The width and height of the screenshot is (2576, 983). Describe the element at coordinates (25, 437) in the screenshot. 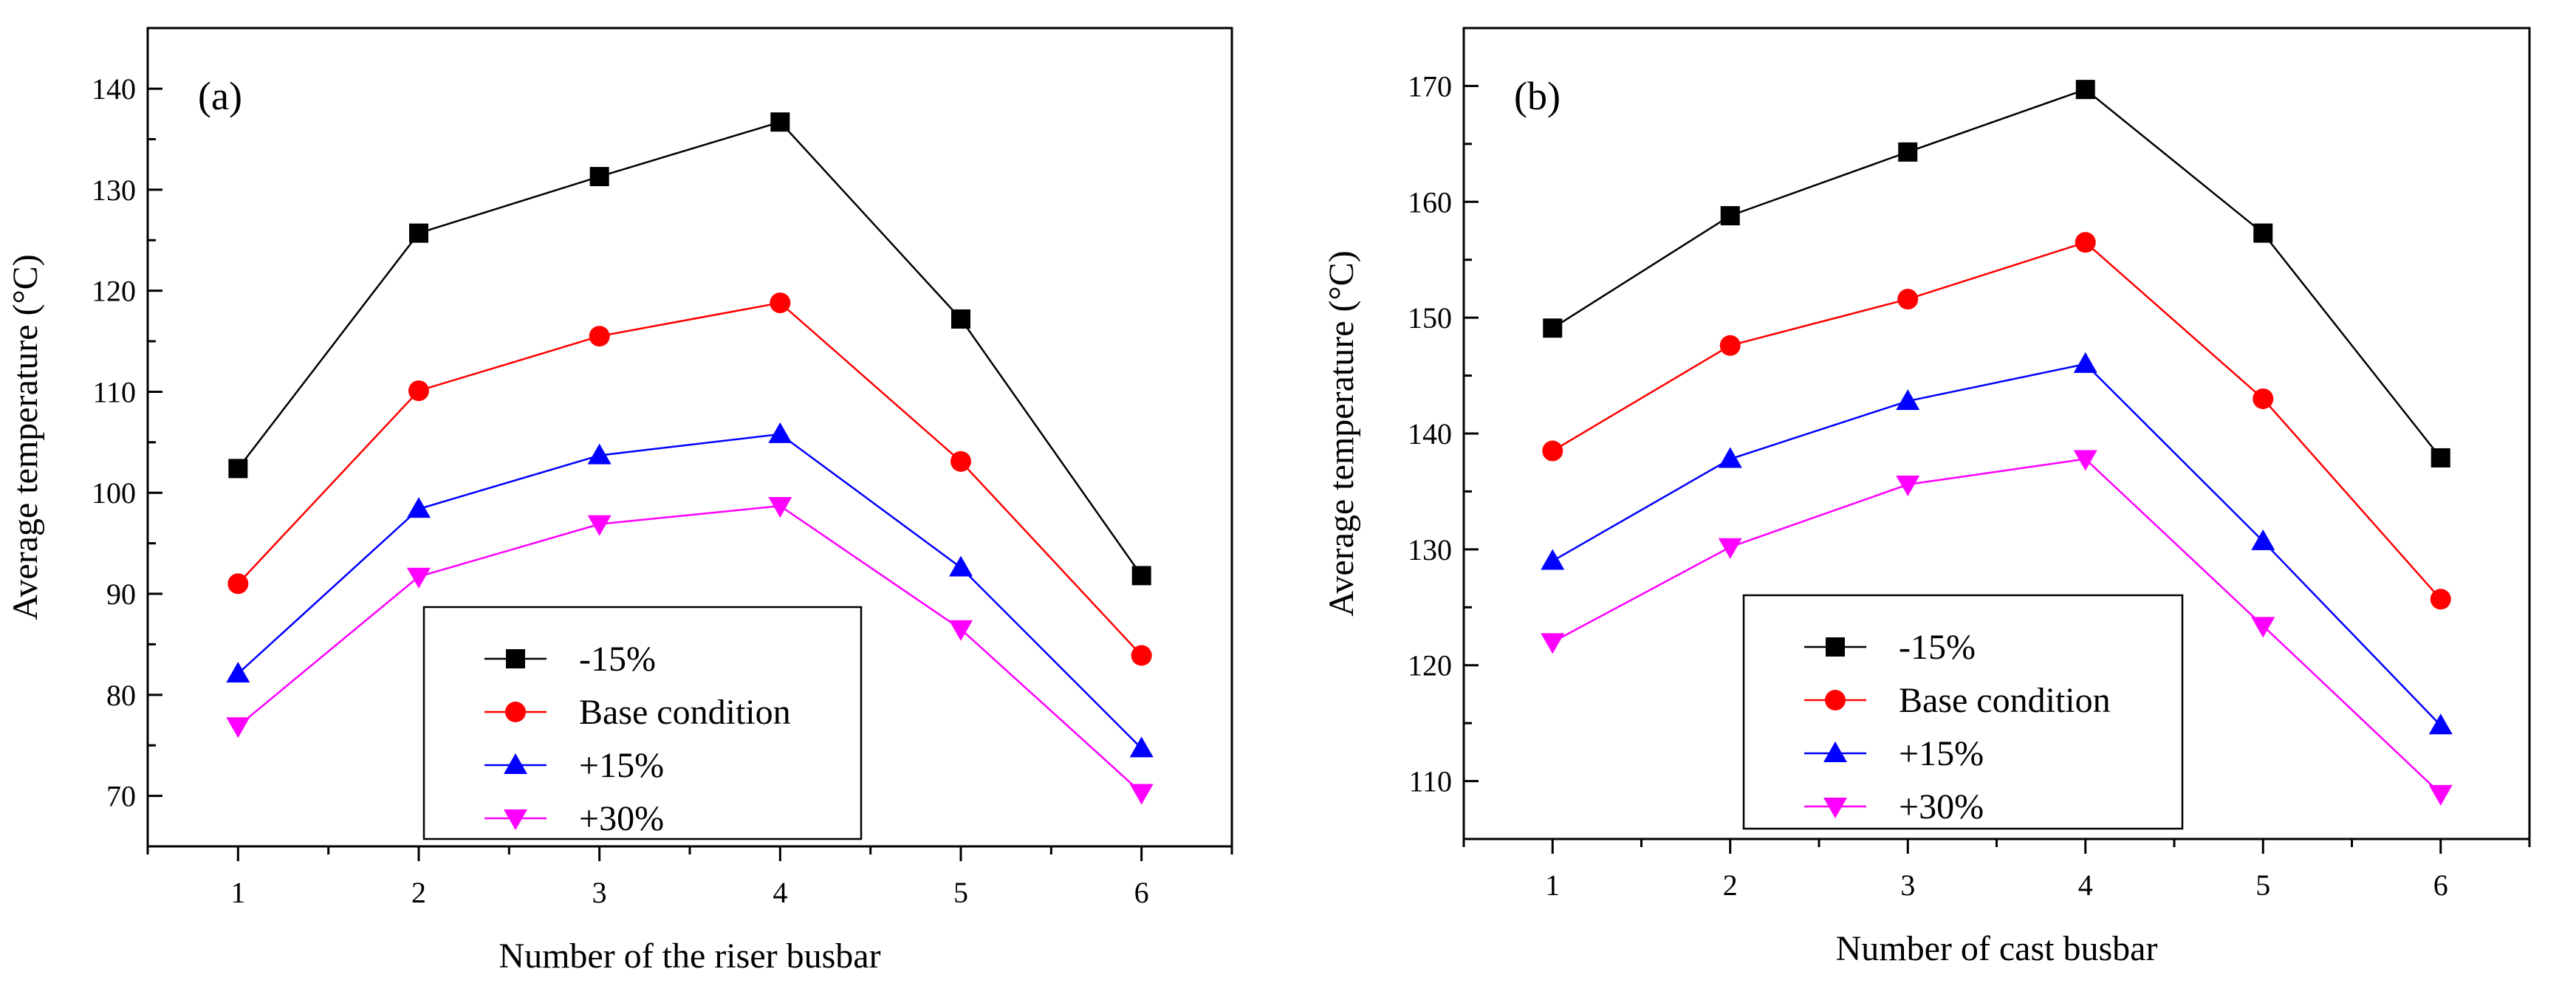

I see `y-axis-title: Average temperature (°C)` at that location.